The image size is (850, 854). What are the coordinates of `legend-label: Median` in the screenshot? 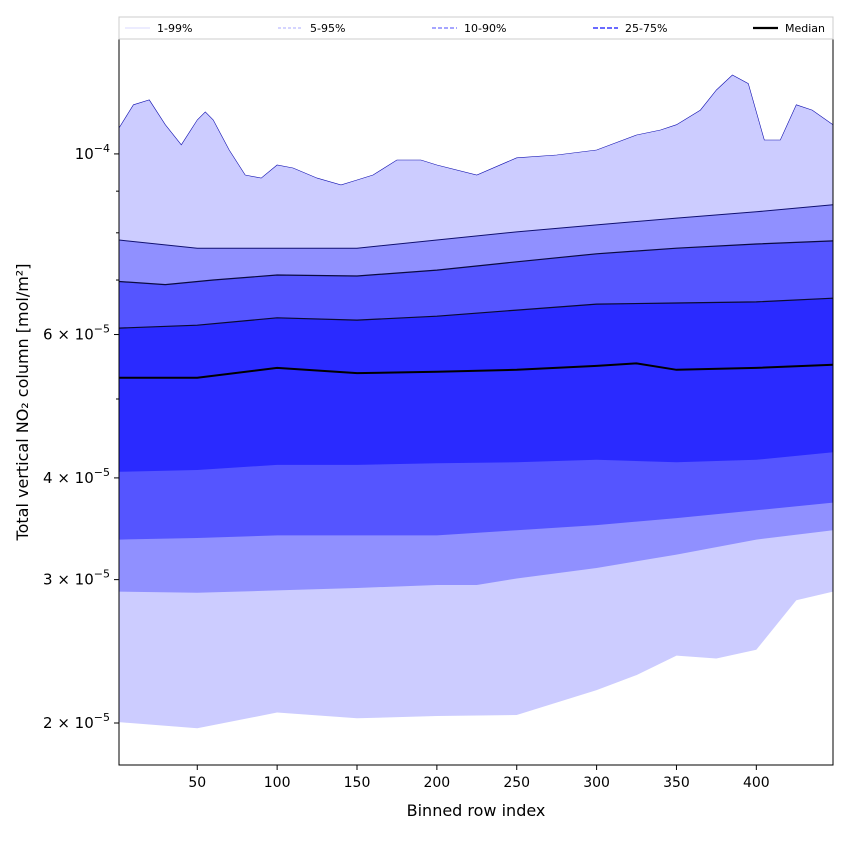 It's located at (805, 28).